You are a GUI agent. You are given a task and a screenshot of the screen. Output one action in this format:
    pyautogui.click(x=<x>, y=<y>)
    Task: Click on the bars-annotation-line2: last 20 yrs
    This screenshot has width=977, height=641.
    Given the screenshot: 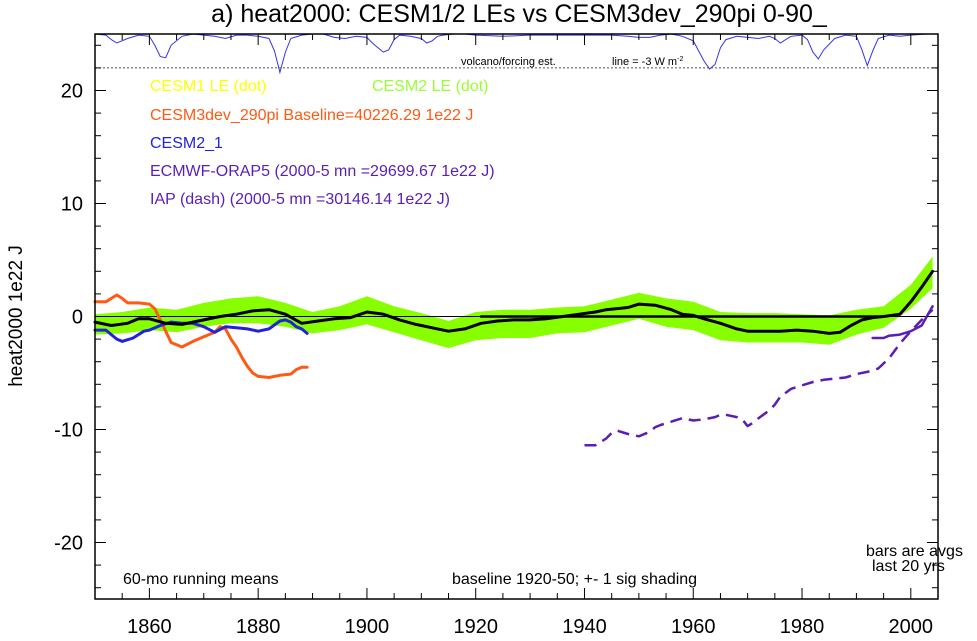 What is the action you would take?
    pyautogui.click(x=908, y=566)
    